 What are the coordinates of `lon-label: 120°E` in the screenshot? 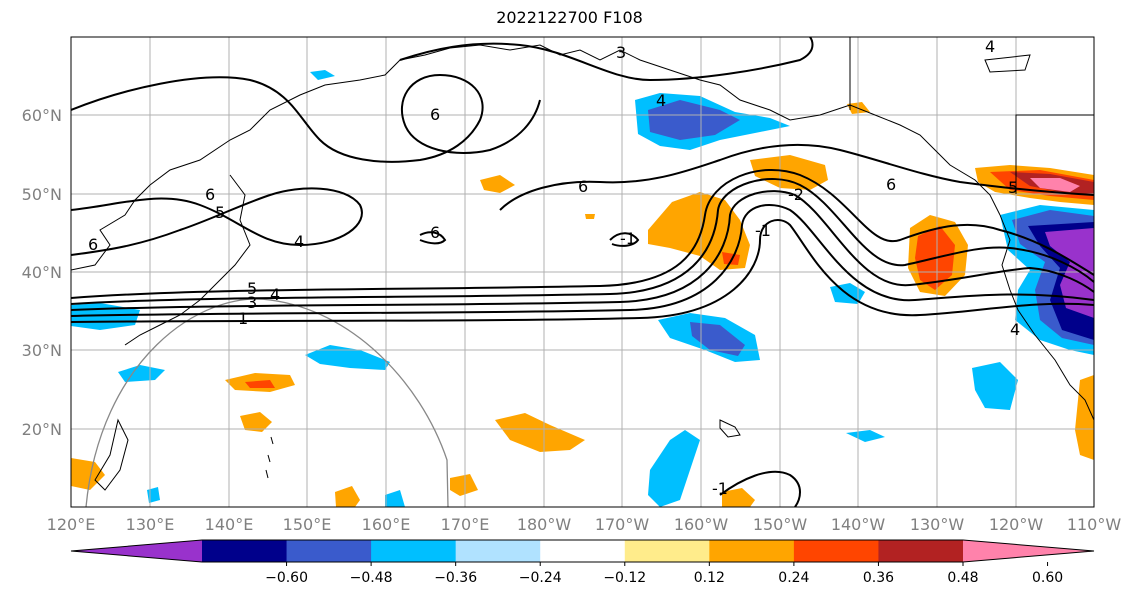 It's located at (71, 524).